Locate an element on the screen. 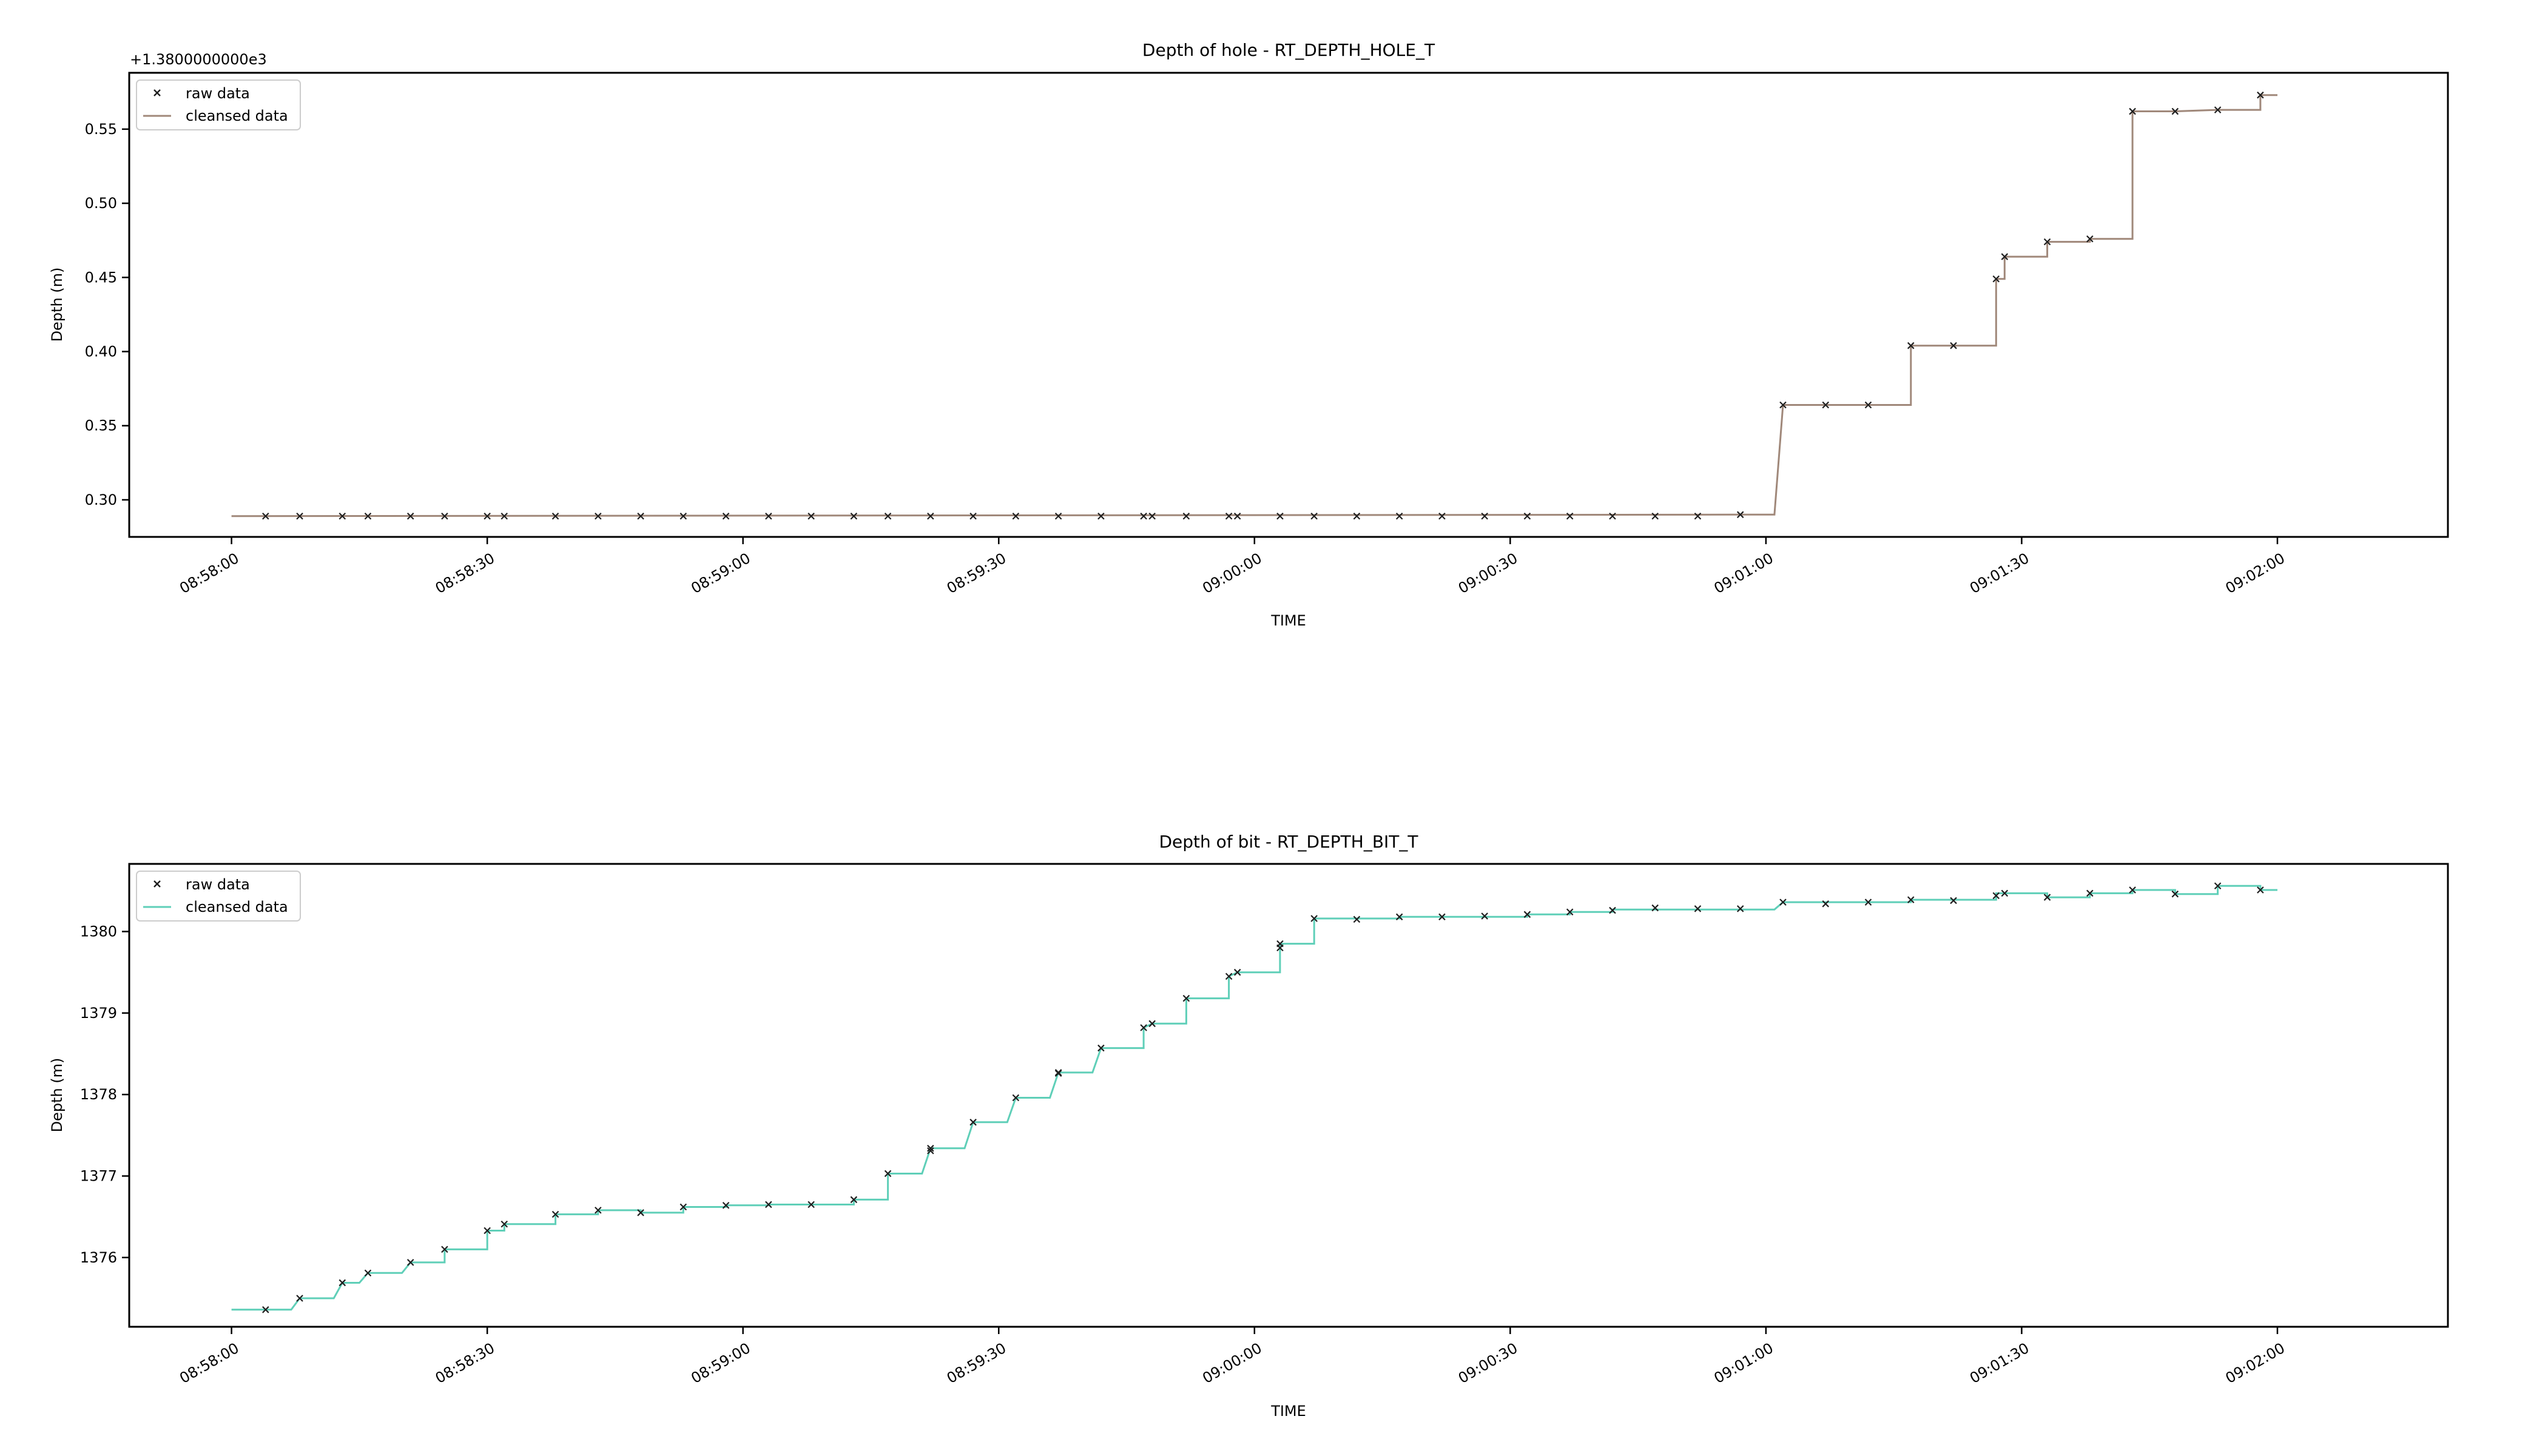 This screenshot has width=2548, height=1456. y-tick-label: 1376 is located at coordinates (98, 1257).